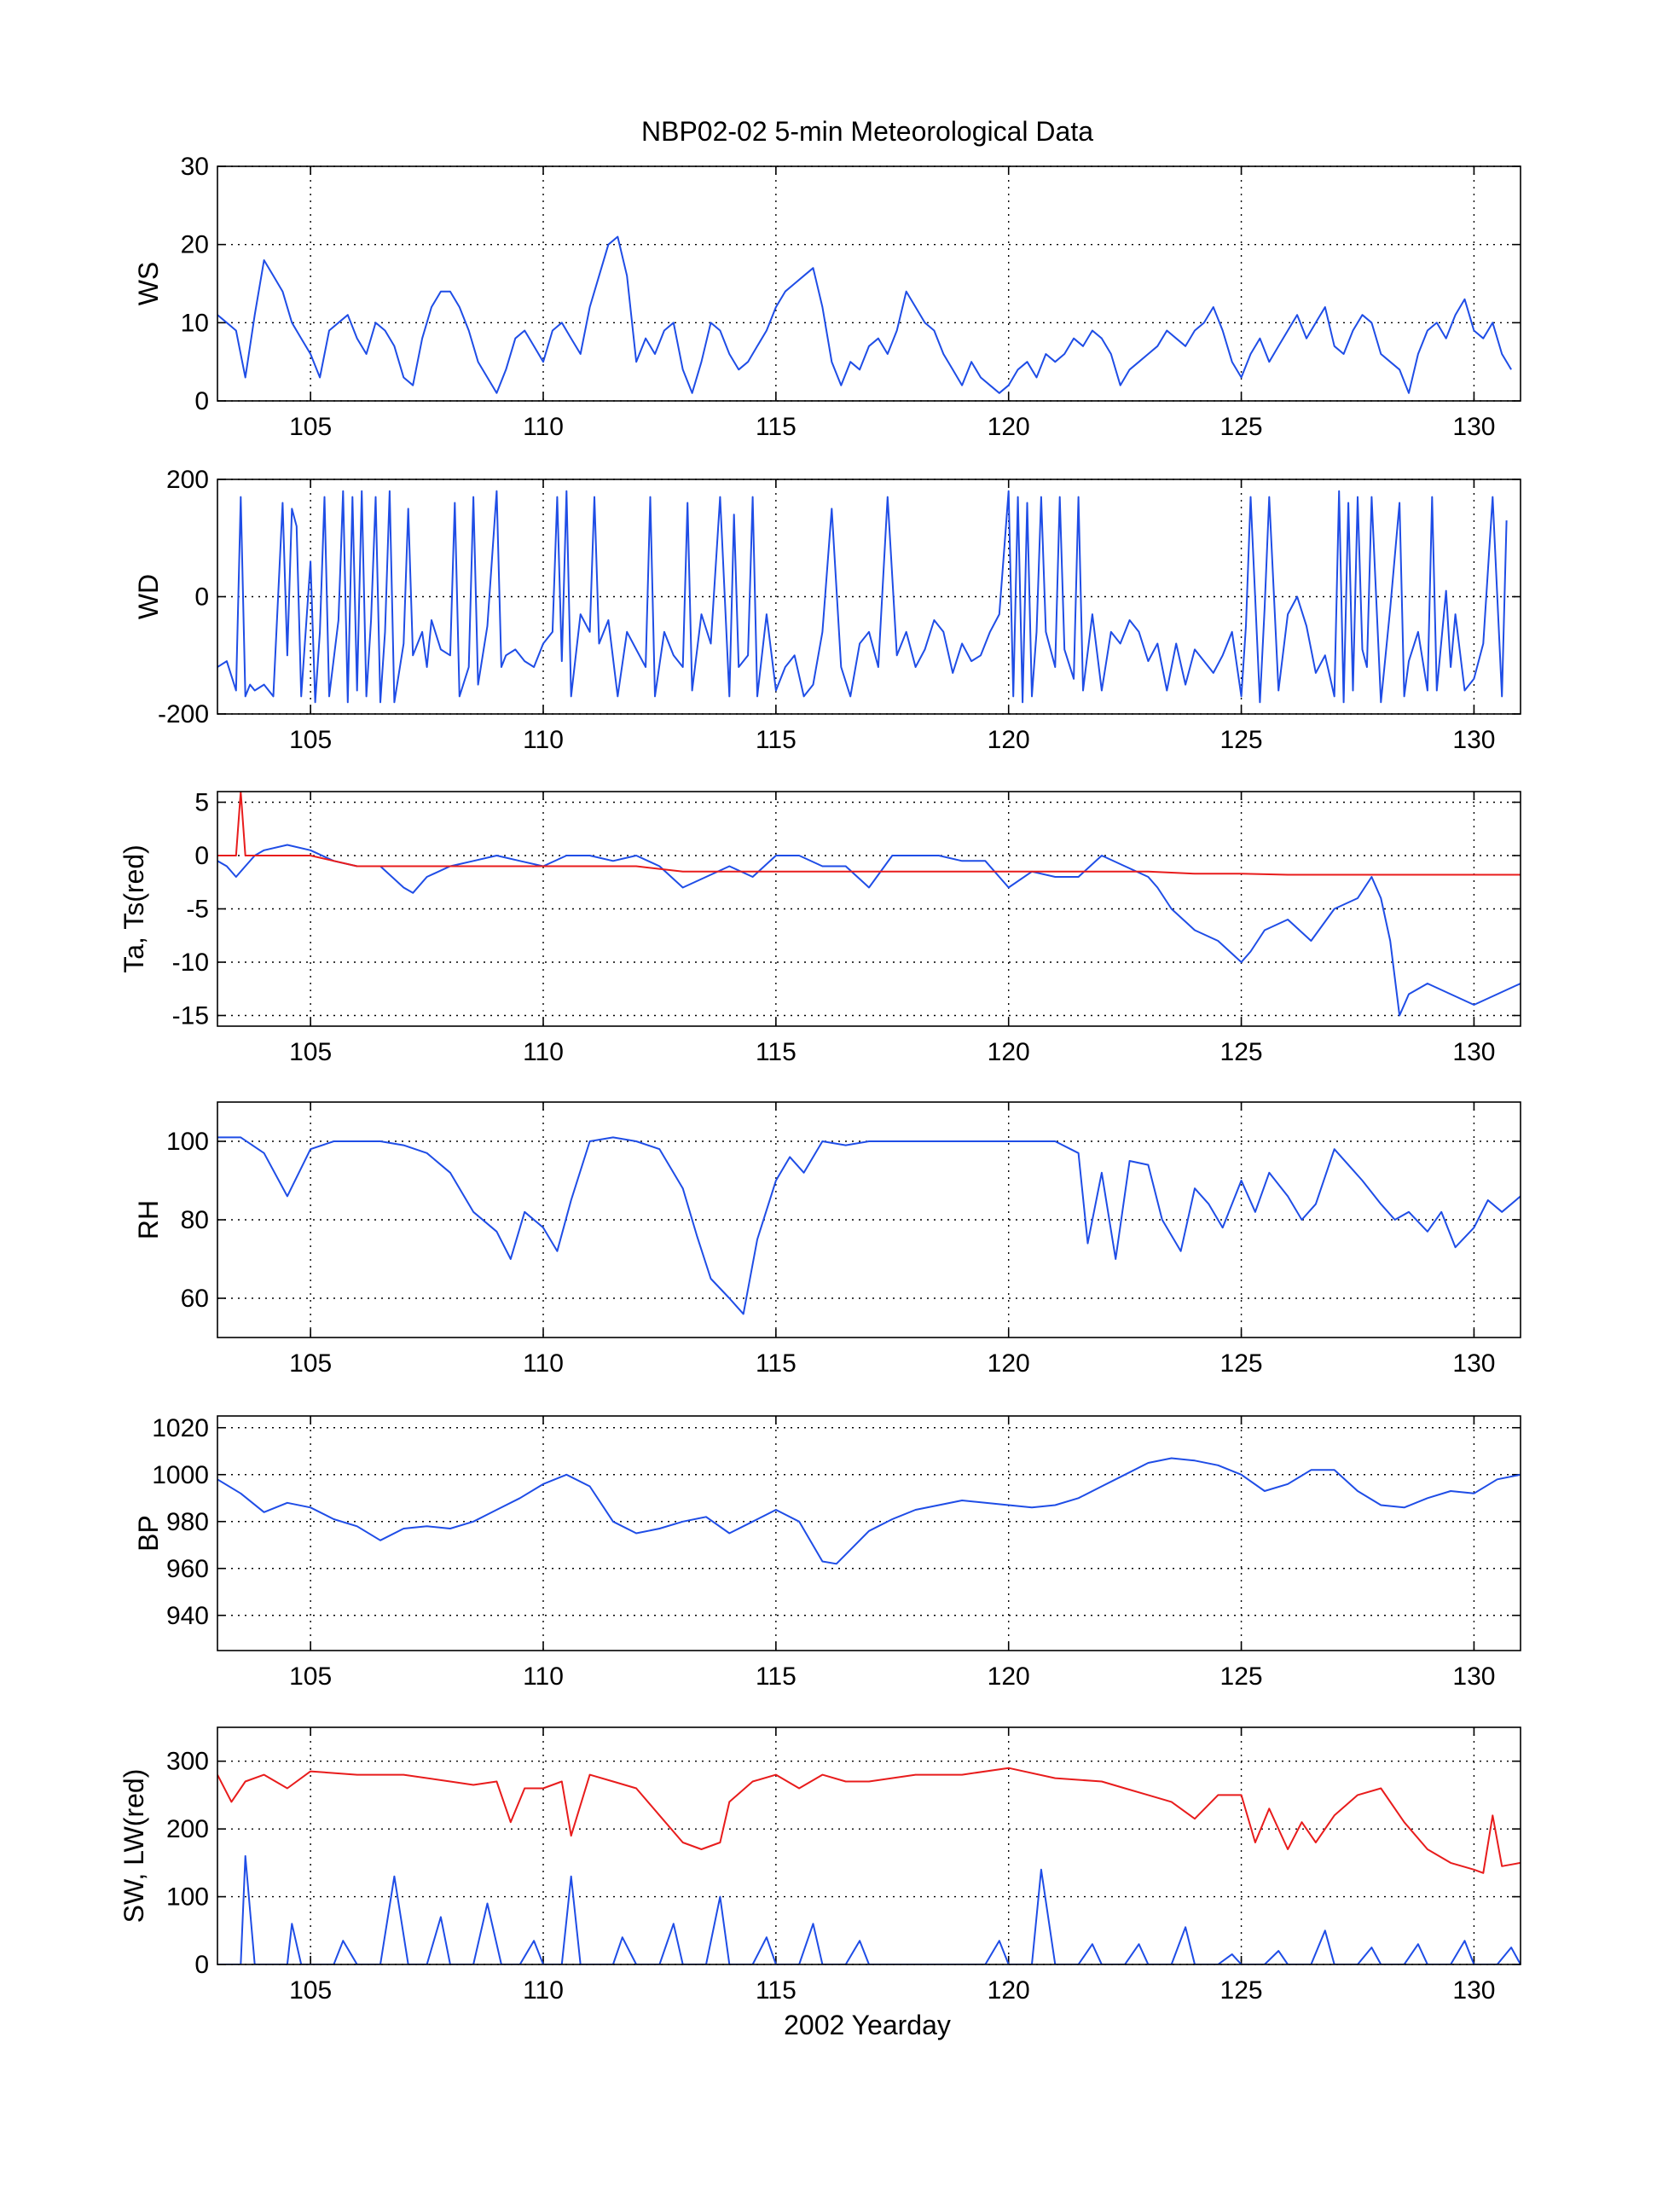 This screenshot has height=2205, width=1680. Describe the element at coordinates (148, 596) in the screenshot. I see `y-axis-label: WD` at that location.